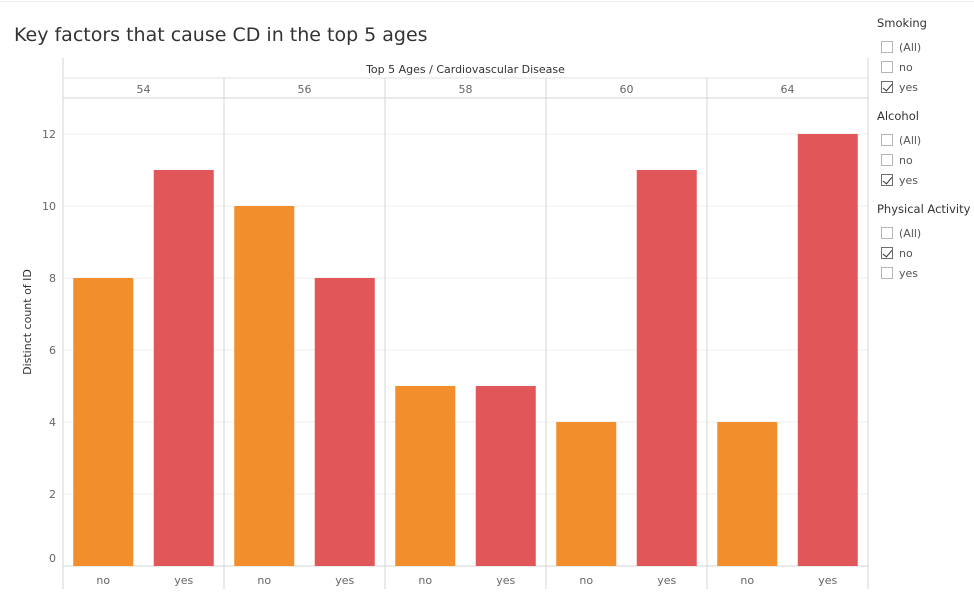  I want to click on filter-title: Smoking, so click(902, 23).